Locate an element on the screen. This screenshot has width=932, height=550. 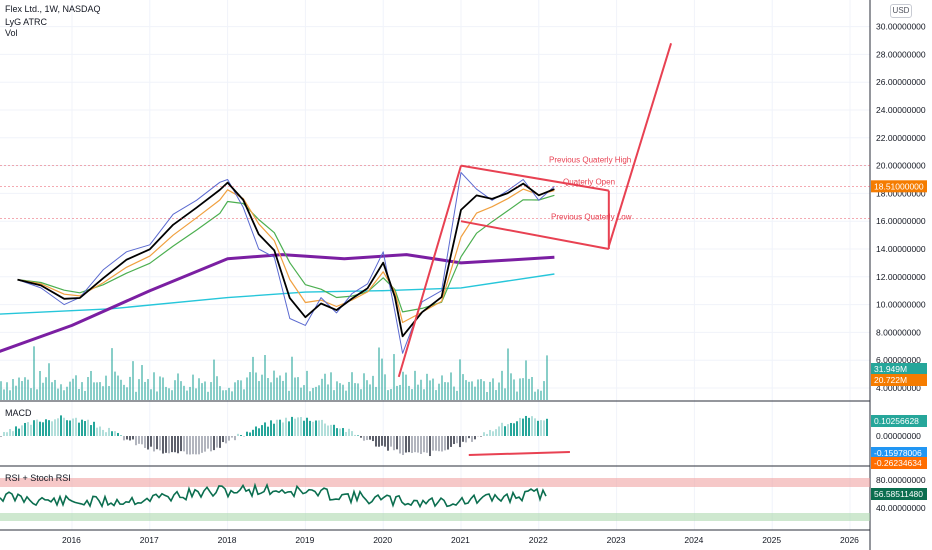
volume-badge-1-bg is located at coordinates (899, 369).